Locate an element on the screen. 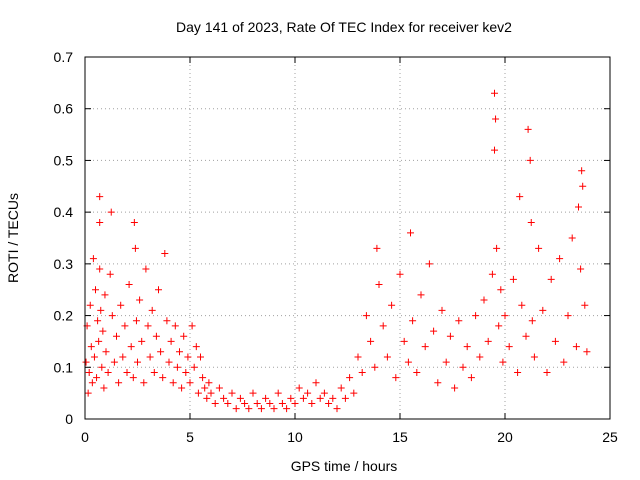 This screenshot has width=640, height=480. y-tick-label: 0.5 is located at coordinates (64, 160).